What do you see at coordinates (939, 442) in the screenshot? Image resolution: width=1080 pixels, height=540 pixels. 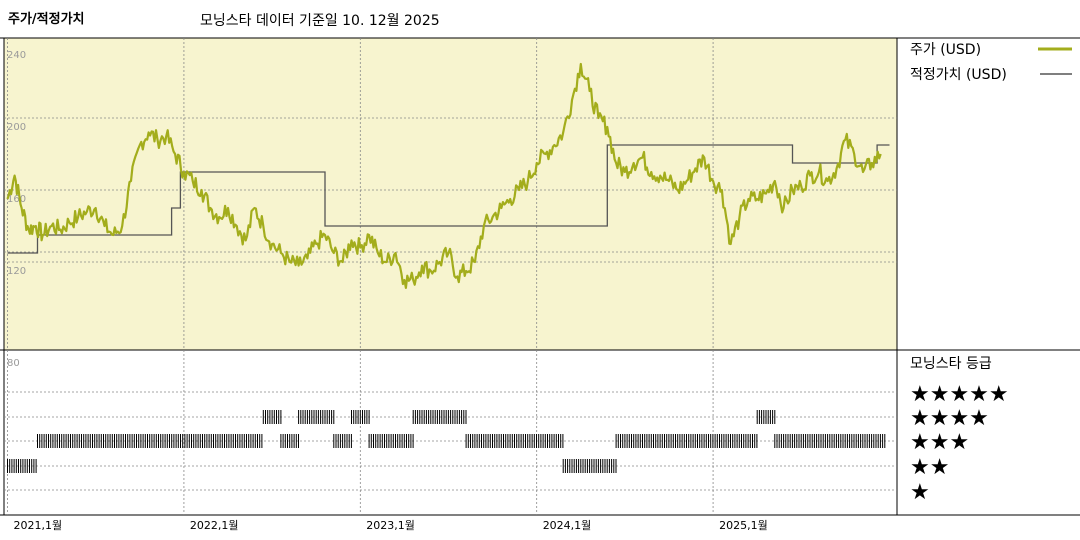 I see `rating-legend-3: ★★★` at bounding box center [939, 442].